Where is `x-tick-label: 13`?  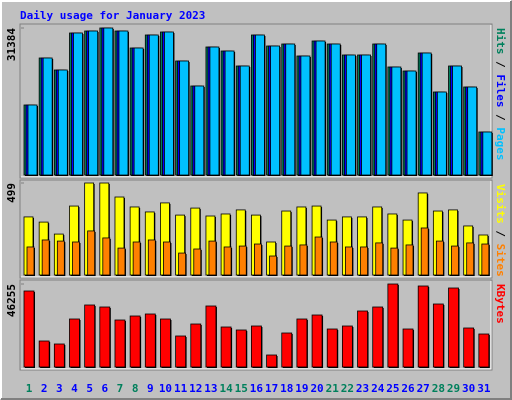
x-tick-label: 13 is located at coordinates (210, 388).